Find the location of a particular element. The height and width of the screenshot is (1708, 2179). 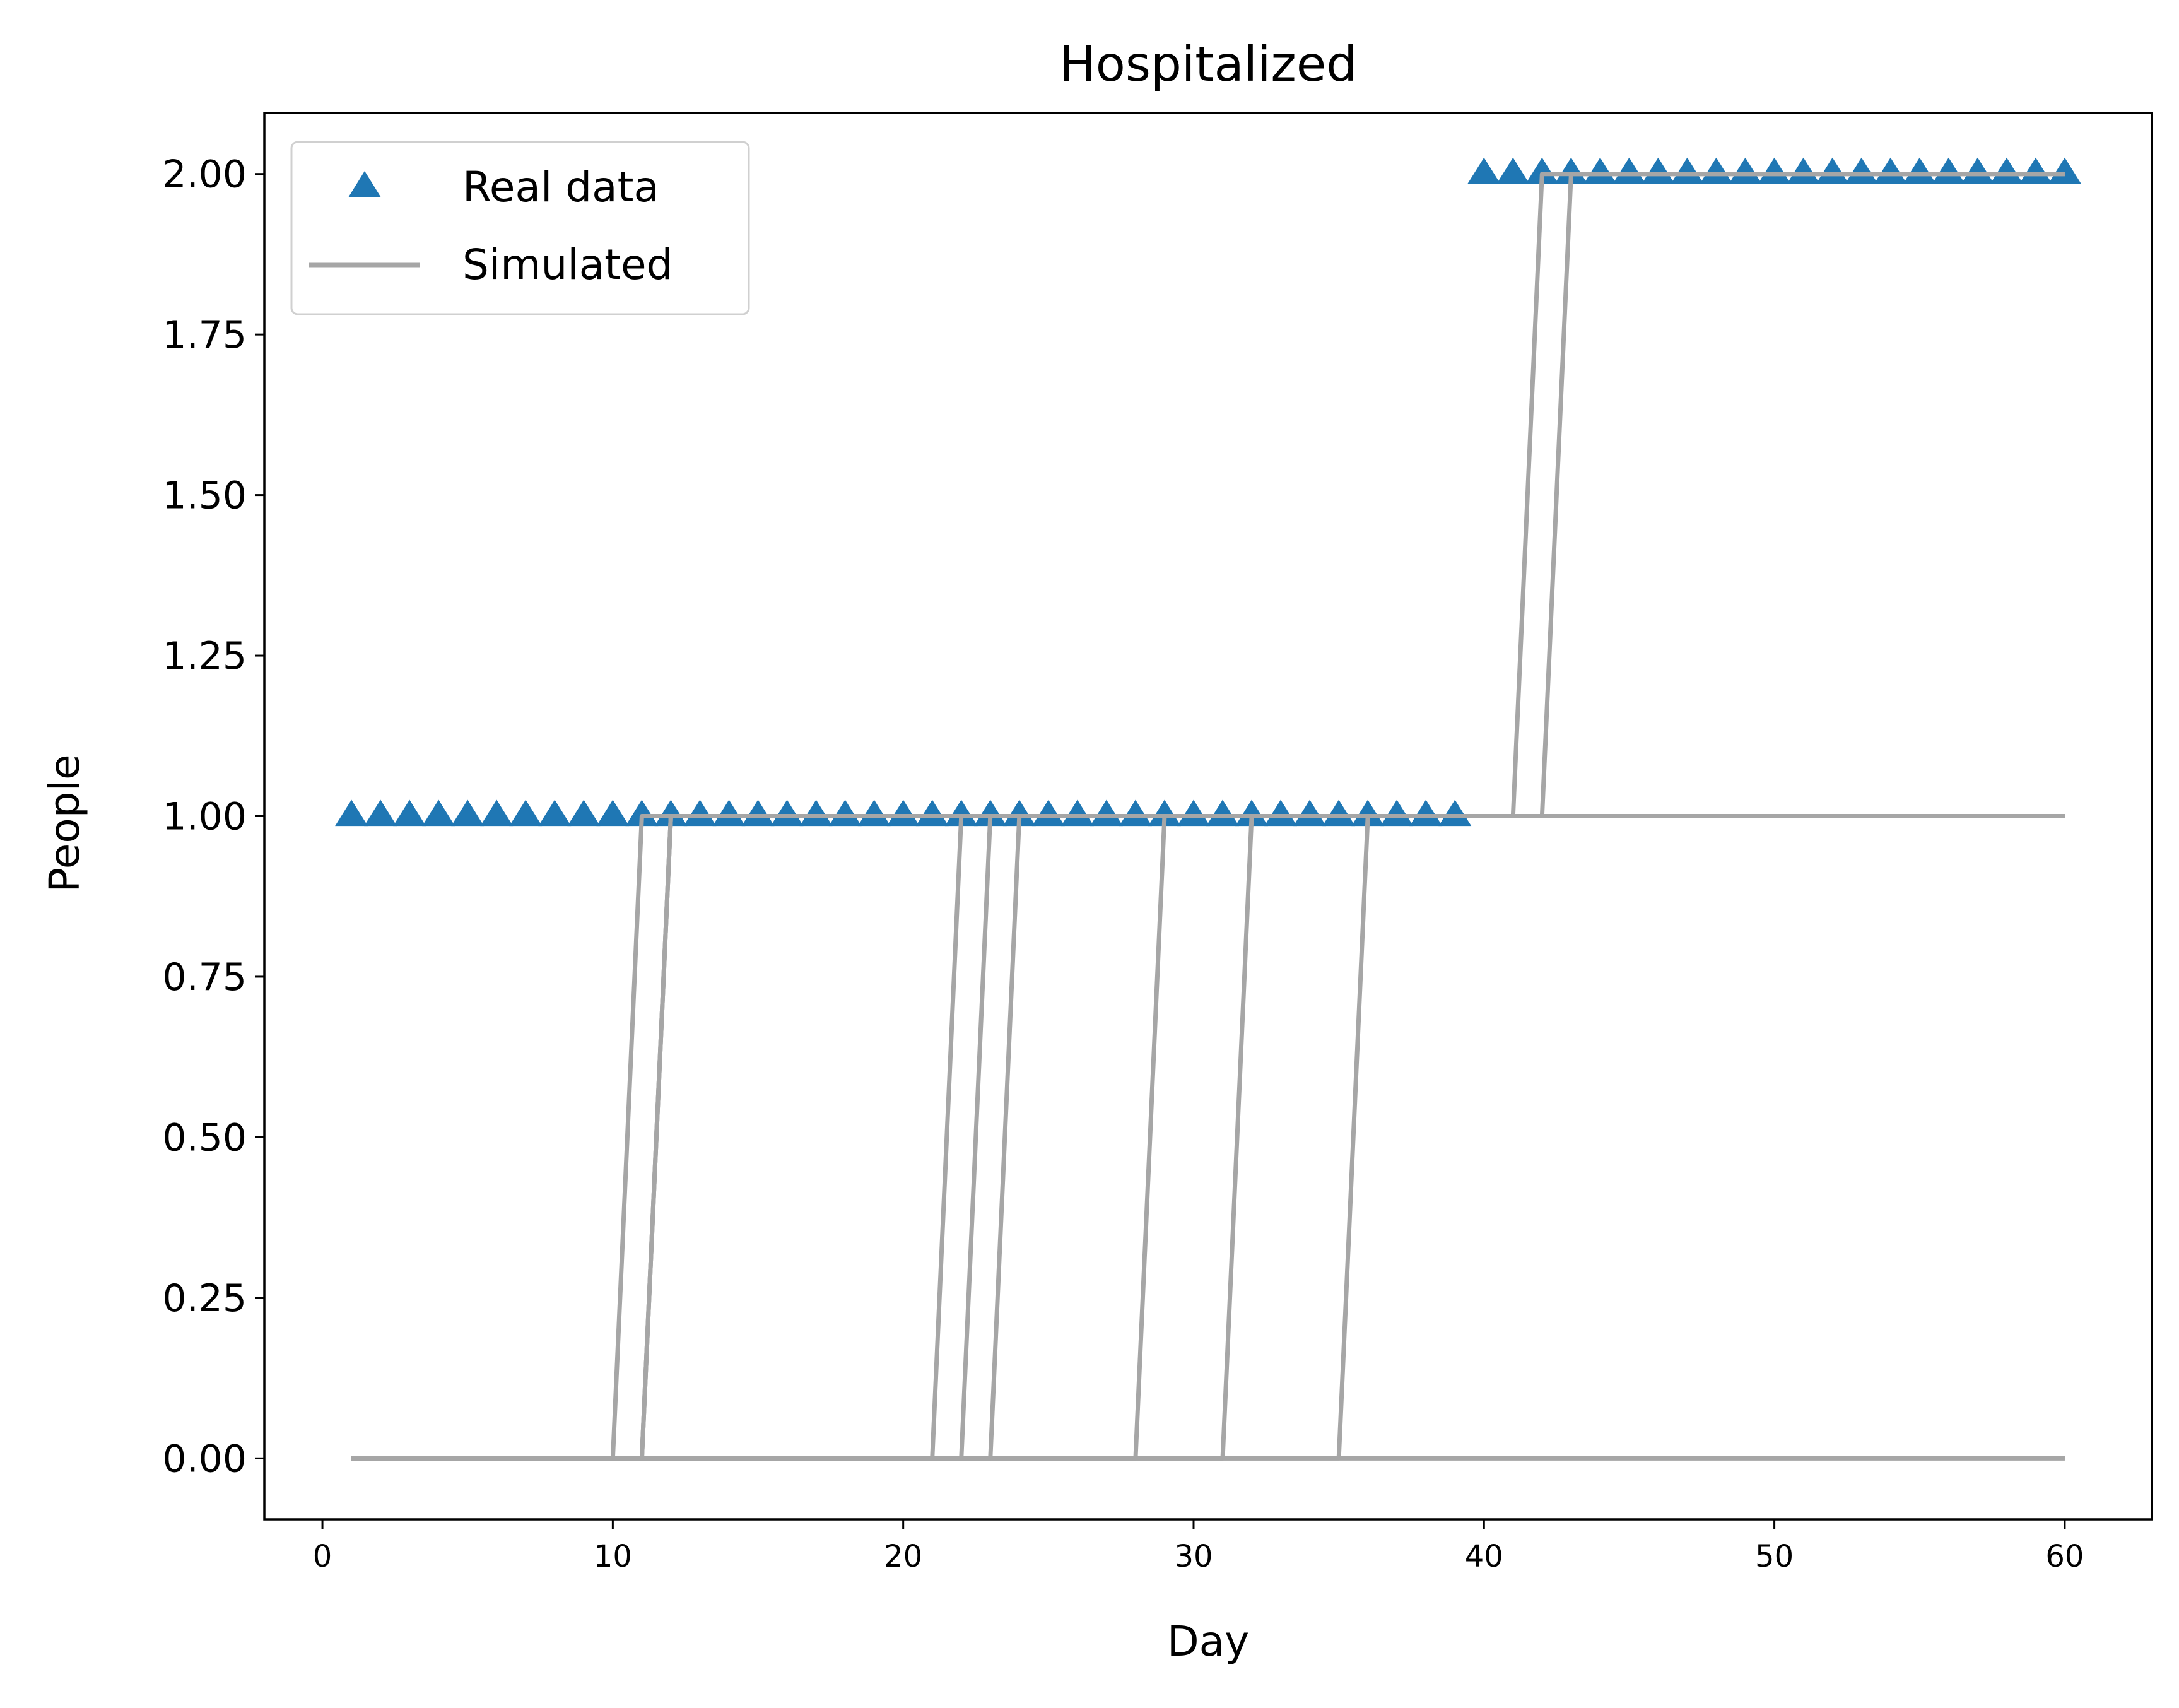

x-tick-label: 50 is located at coordinates (1774, 1556).